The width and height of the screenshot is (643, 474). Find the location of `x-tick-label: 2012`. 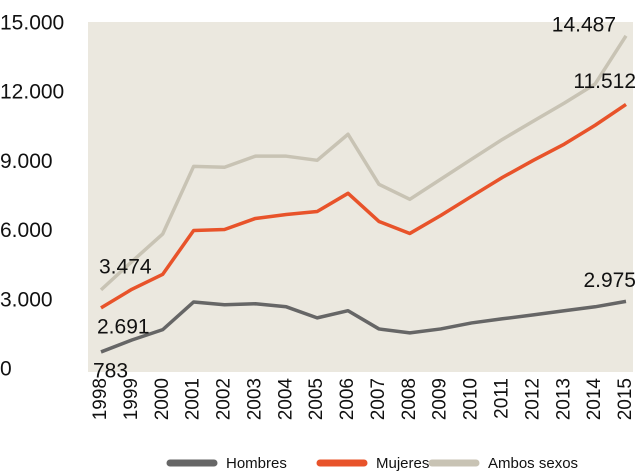

x-tick-label: 2012 is located at coordinates (532, 399).